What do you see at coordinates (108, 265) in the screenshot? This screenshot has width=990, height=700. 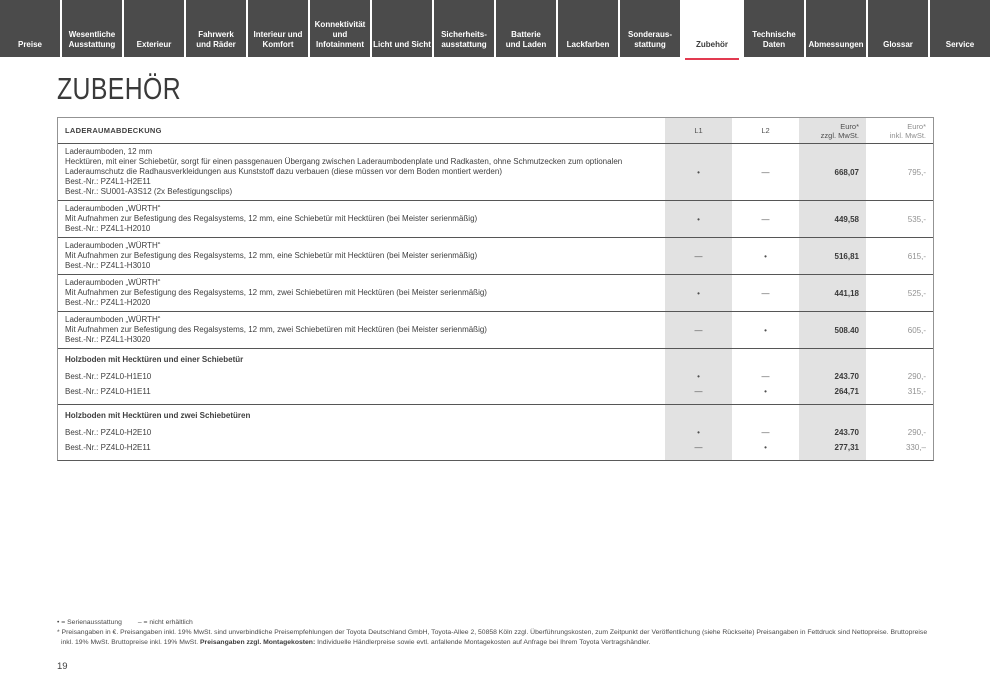 I see `item-order-number: Best.-Nr.: PZ4L1-H3010` at bounding box center [108, 265].